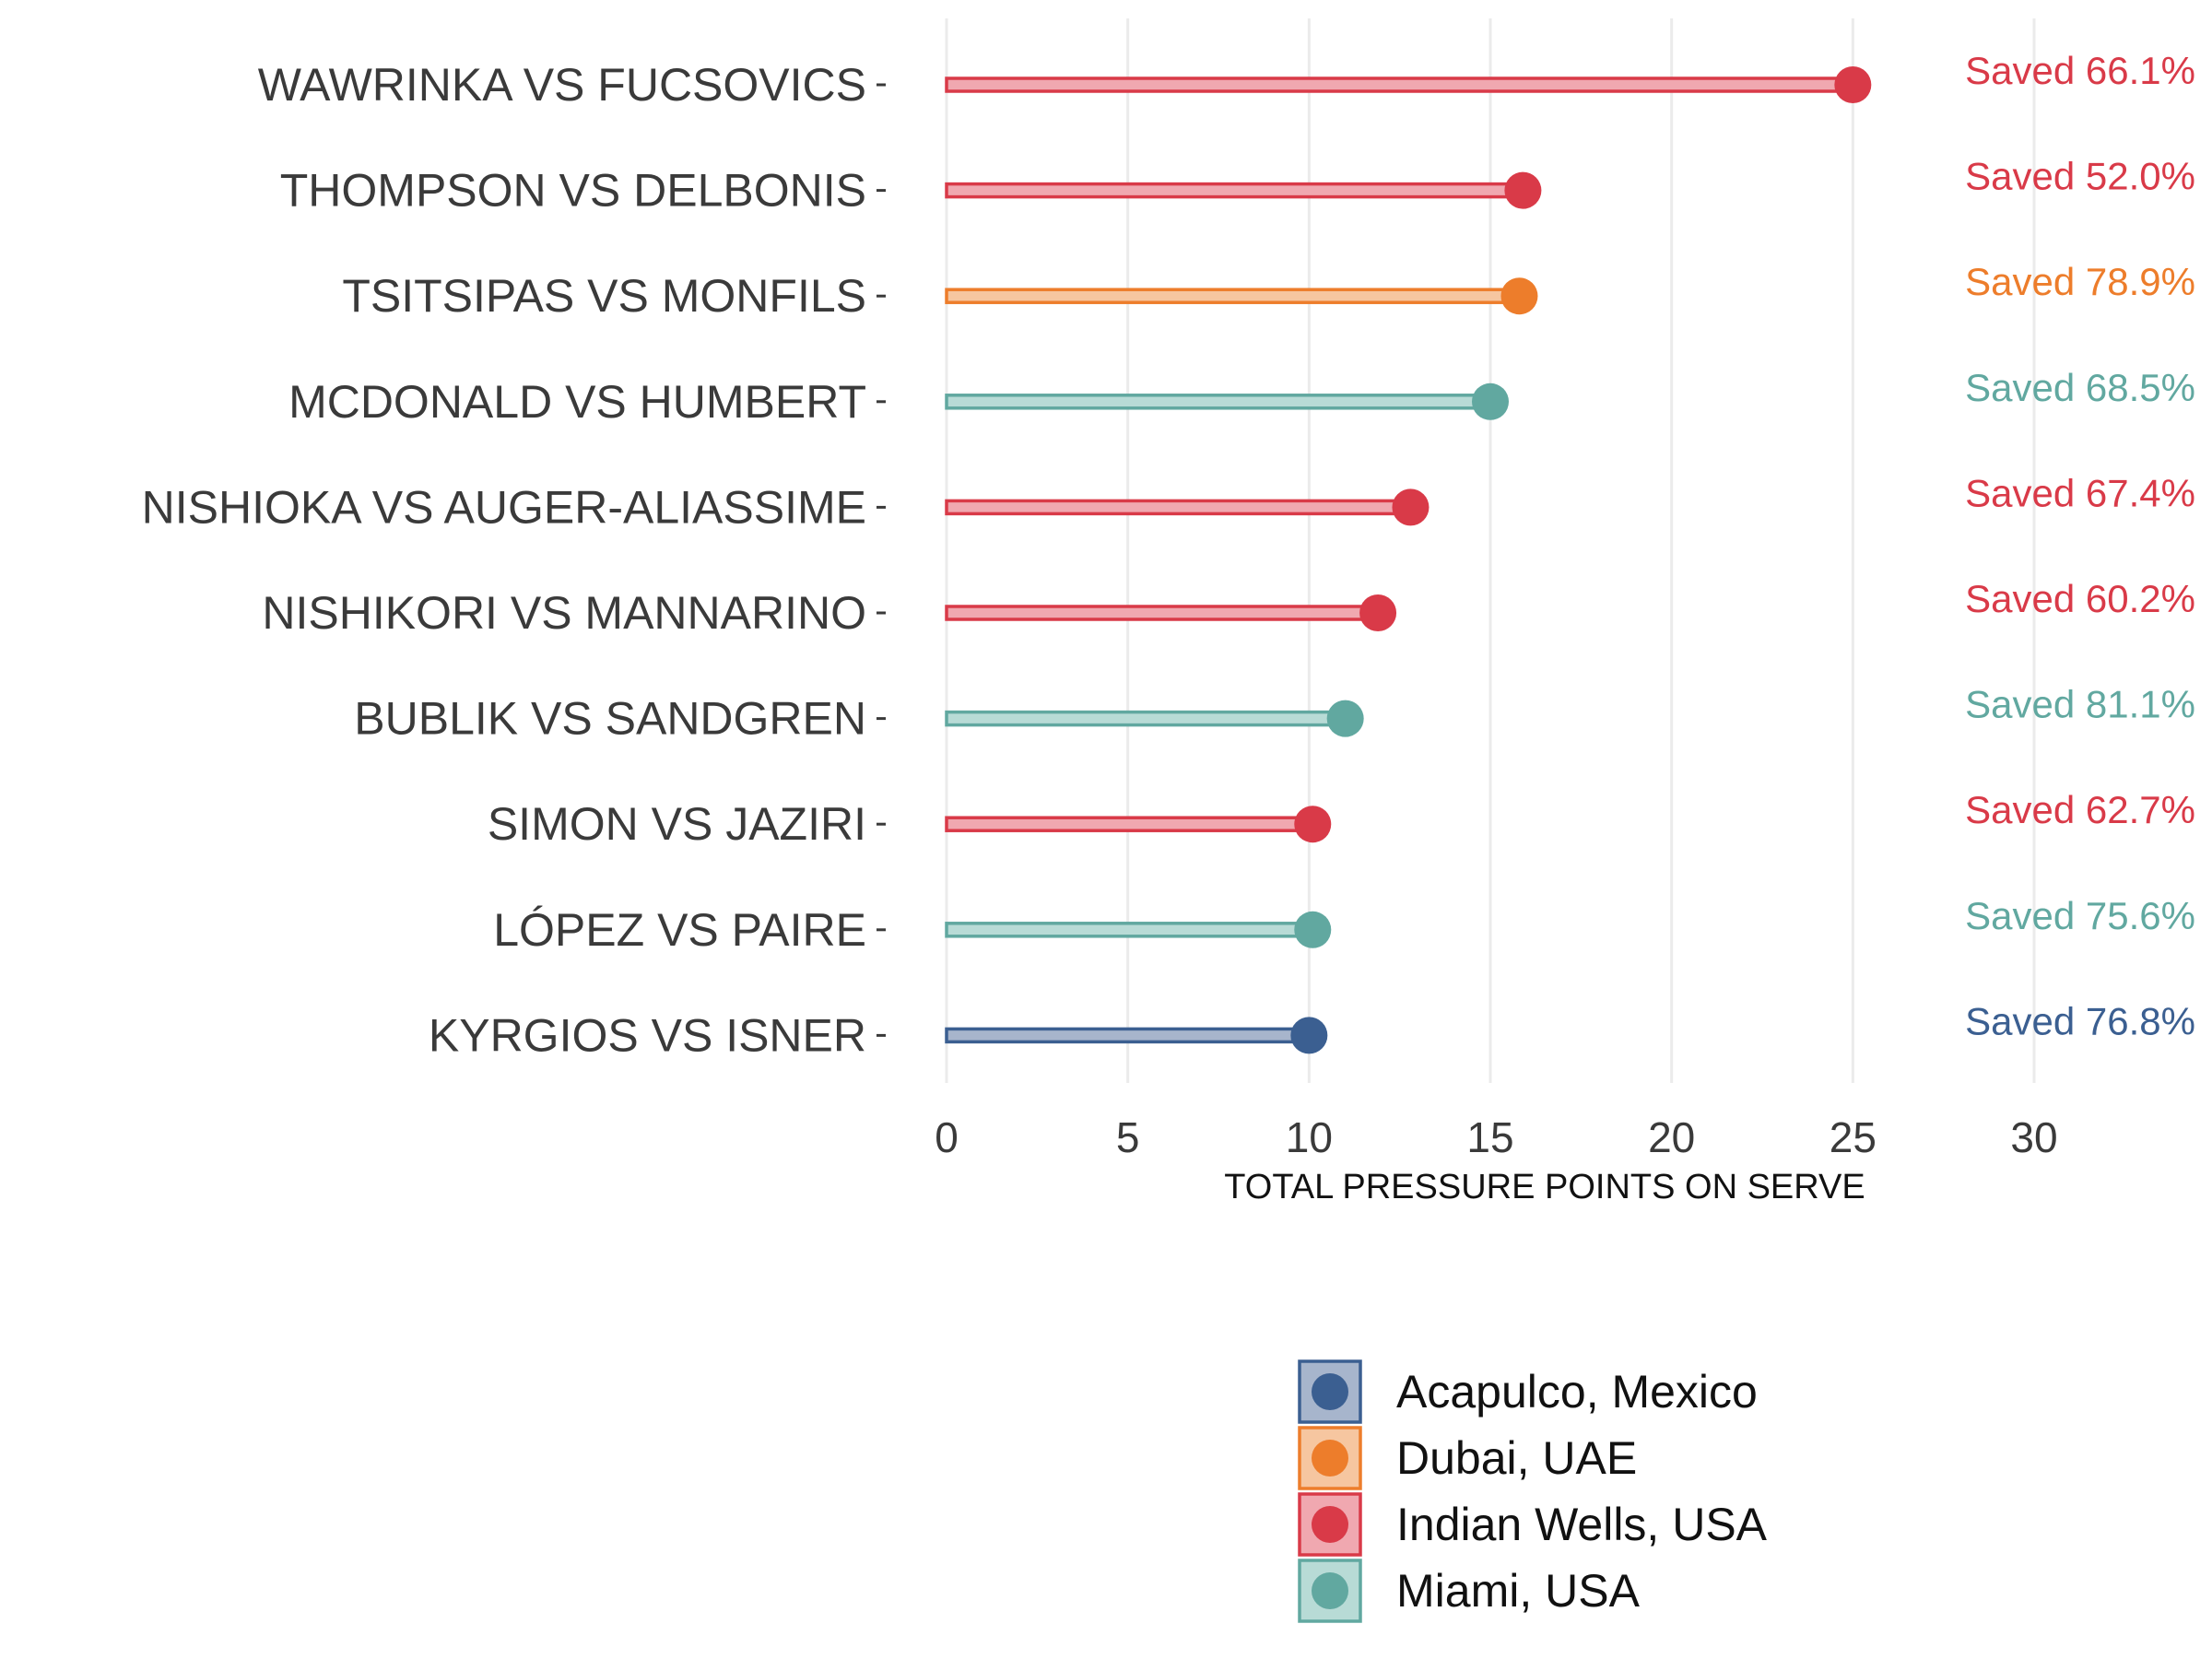 The width and height of the screenshot is (2212, 1659). What do you see at coordinates (1853, 1137) in the screenshot?
I see `x-tick-label: 25` at bounding box center [1853, 1137].